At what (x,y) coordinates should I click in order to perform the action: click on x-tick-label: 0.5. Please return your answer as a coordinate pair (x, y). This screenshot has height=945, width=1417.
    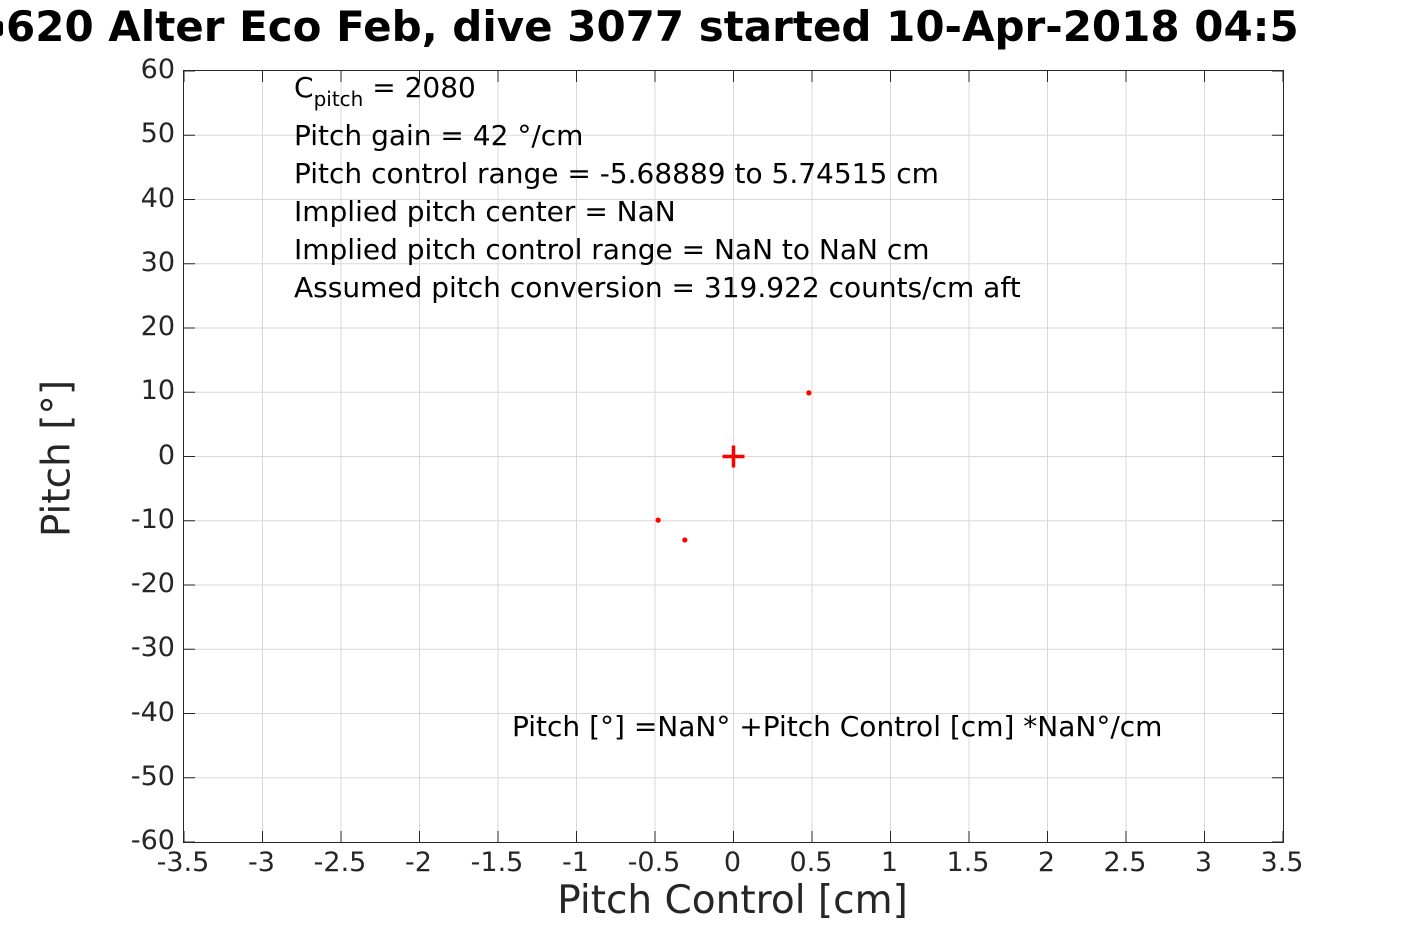
    Looking at the image, I should click on (811, 862).